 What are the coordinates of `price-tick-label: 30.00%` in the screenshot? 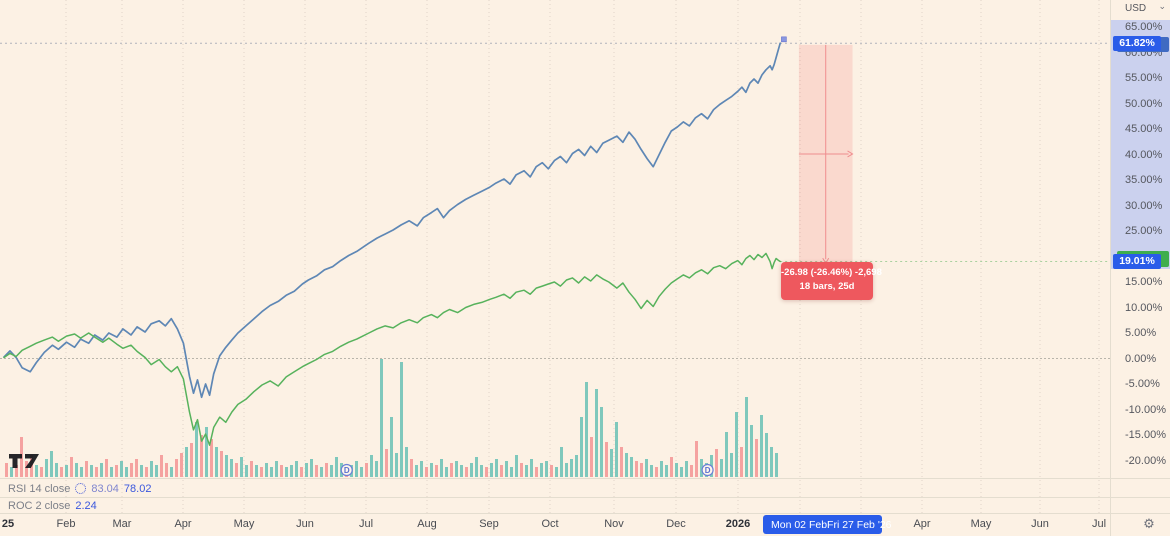 It's located at (1144, 205).